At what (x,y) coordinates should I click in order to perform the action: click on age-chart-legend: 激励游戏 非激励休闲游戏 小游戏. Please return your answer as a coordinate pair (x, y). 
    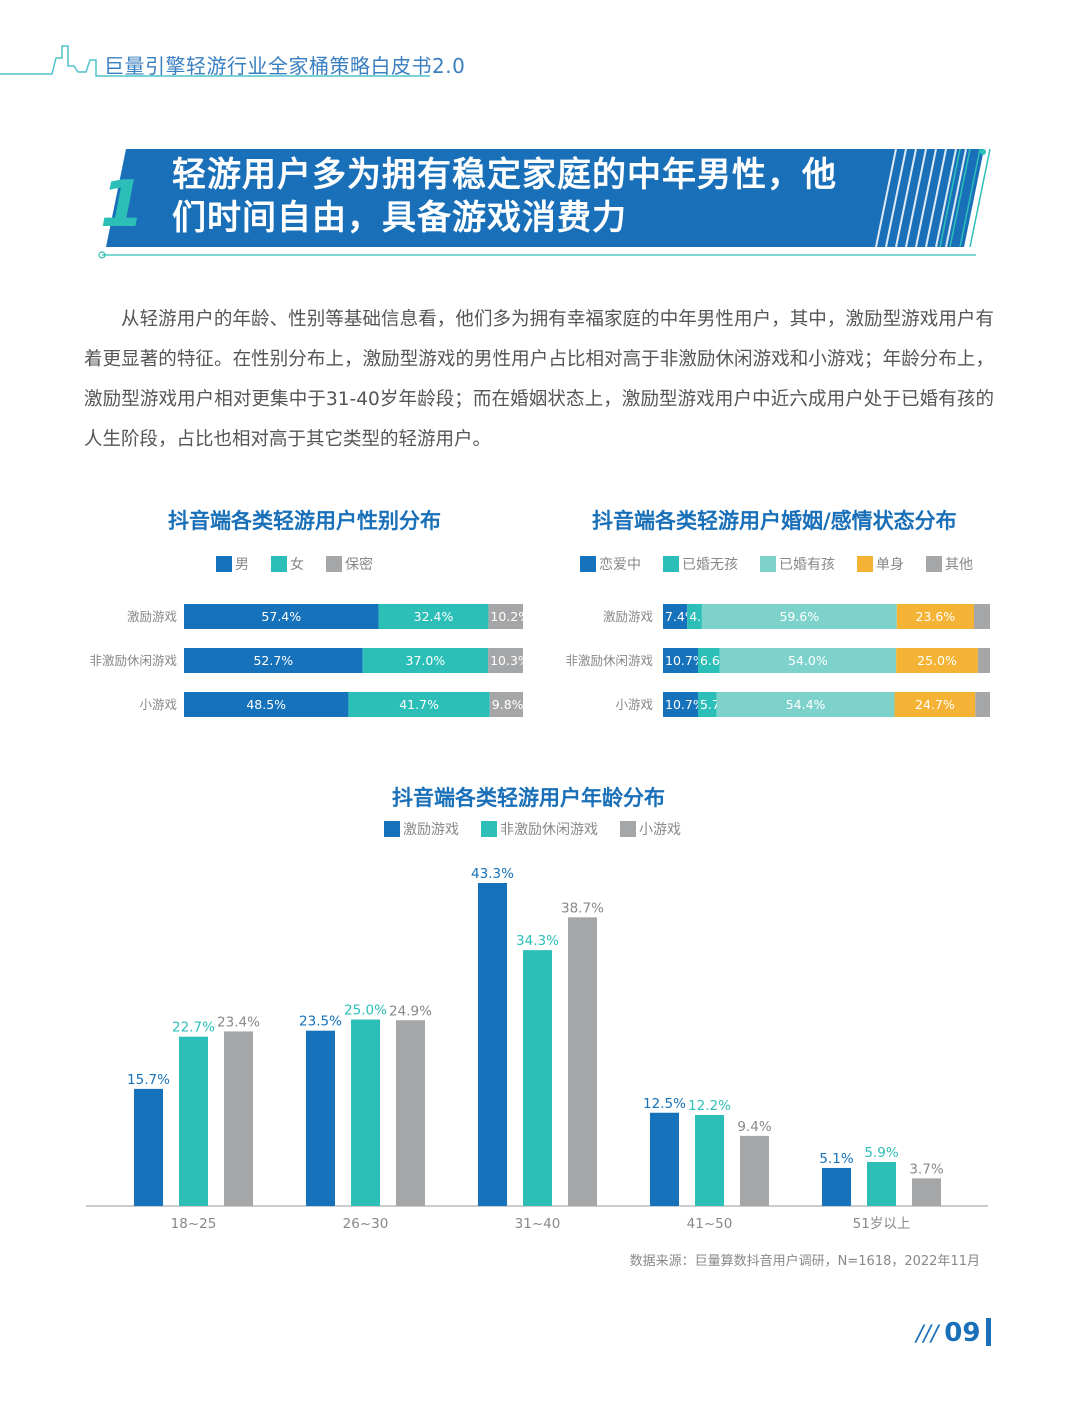
    Looking at the image, I should click on (532, 829).